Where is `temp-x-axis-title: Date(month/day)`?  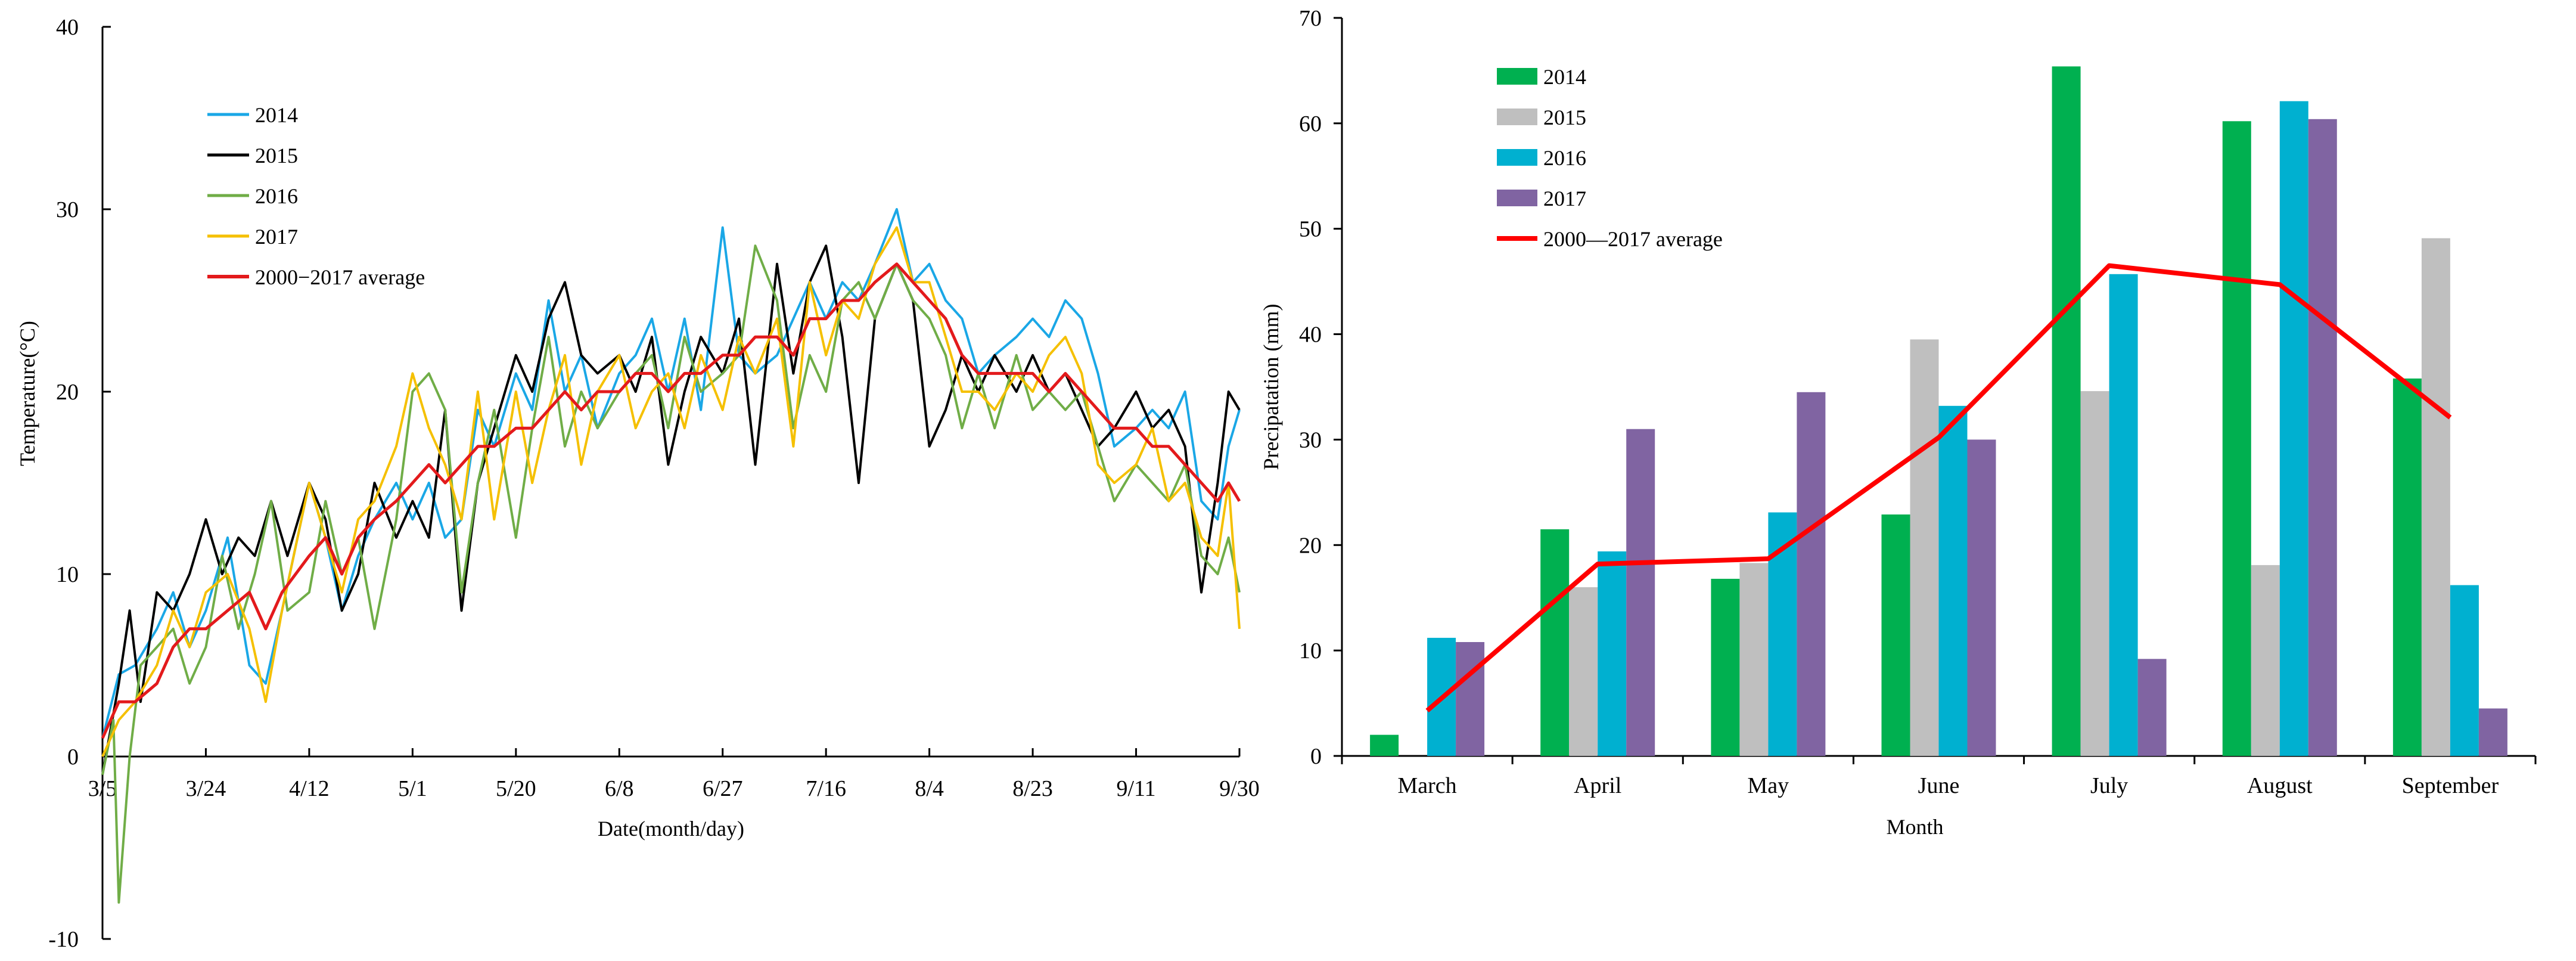 temp-x-axis-title: Date(month/day) is located at coordinates (671, 829).